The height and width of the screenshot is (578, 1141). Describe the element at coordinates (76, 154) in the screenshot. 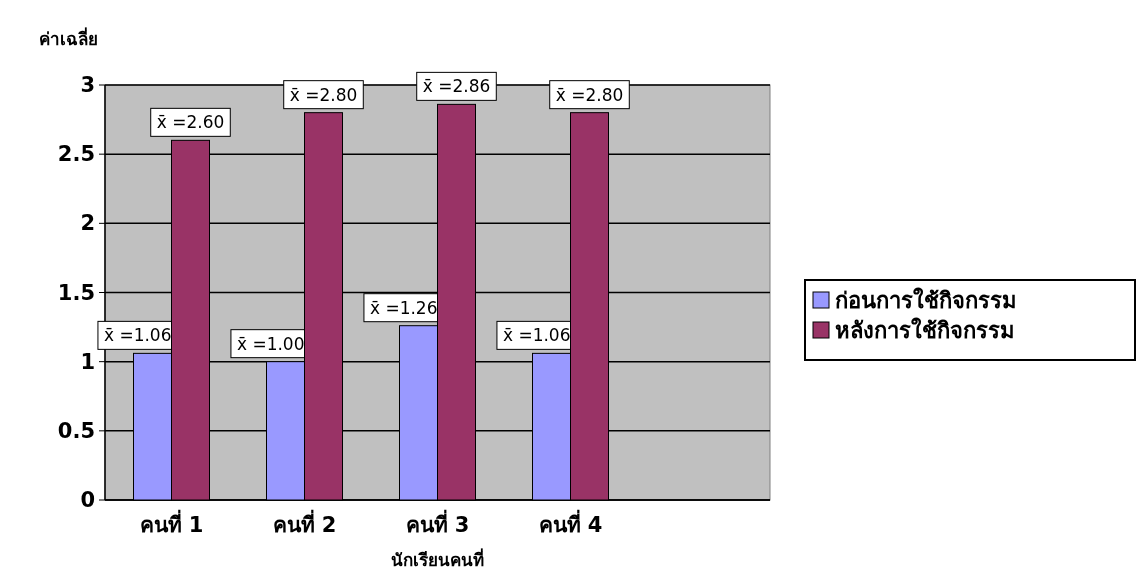

I see `y-tick-label: 2.5` at that location.